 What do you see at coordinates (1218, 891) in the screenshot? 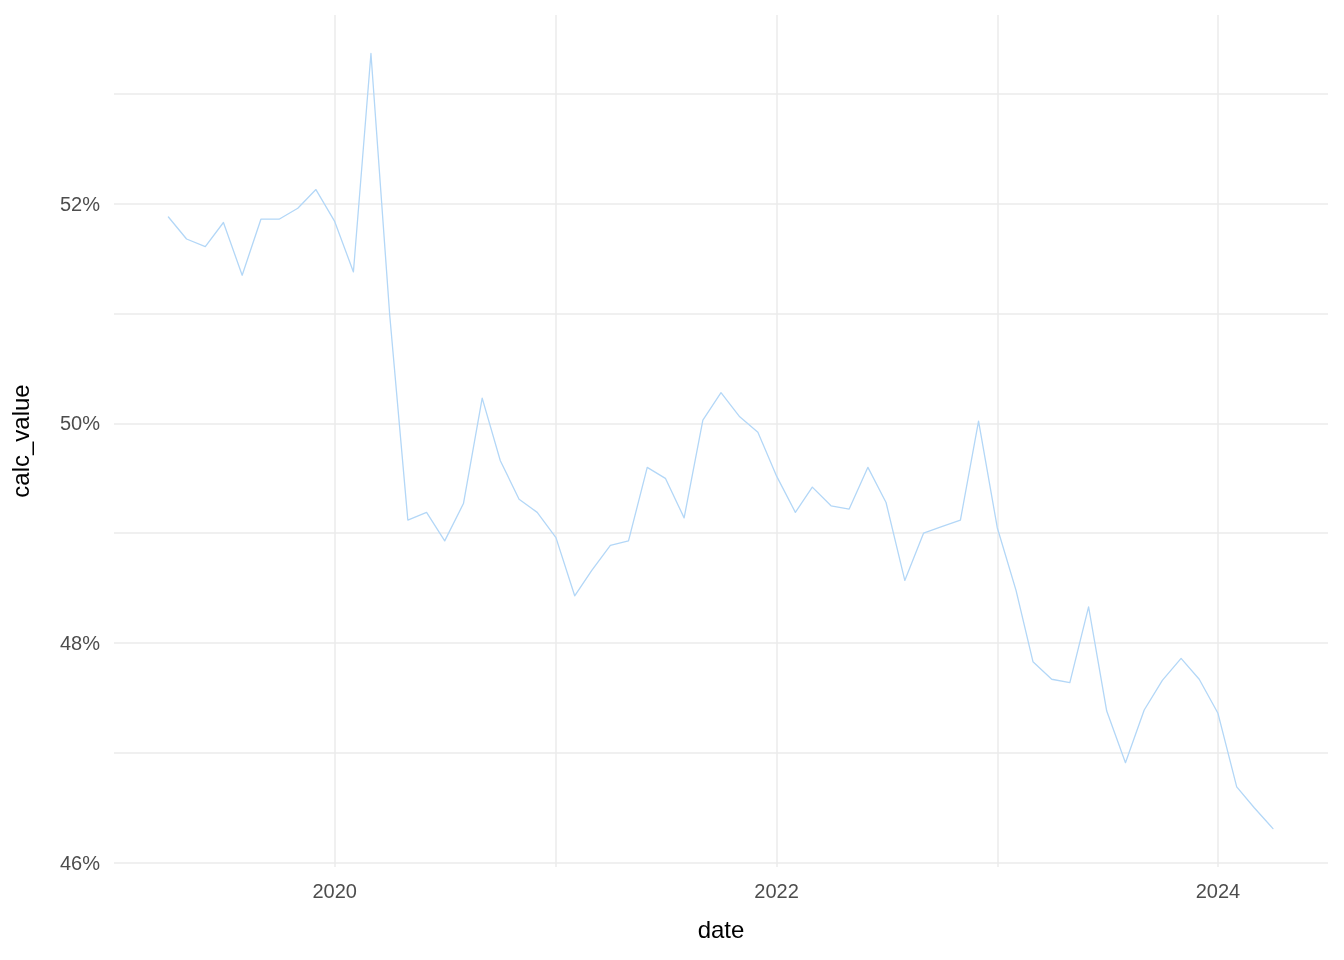
I see `x-tick-label: 2024` at bounding box center [1218, 891].